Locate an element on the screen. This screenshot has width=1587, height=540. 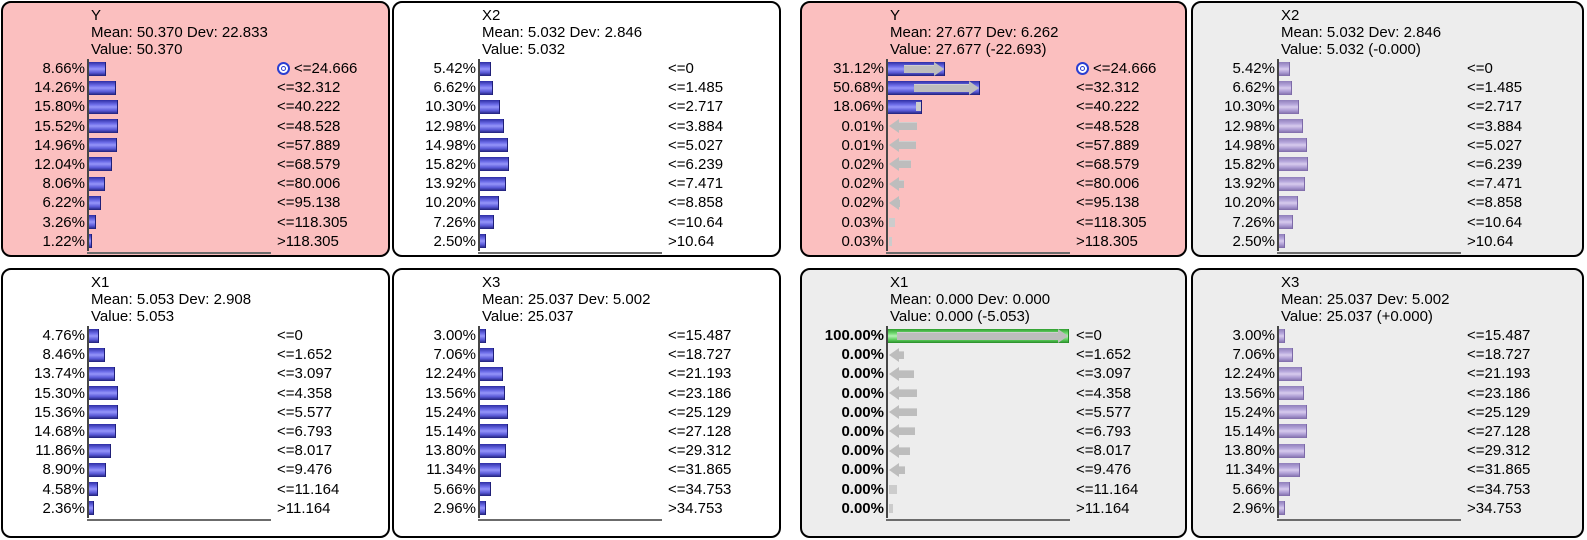
state-row: 18.06% <=40.222 is located at coordinates (993, 107).